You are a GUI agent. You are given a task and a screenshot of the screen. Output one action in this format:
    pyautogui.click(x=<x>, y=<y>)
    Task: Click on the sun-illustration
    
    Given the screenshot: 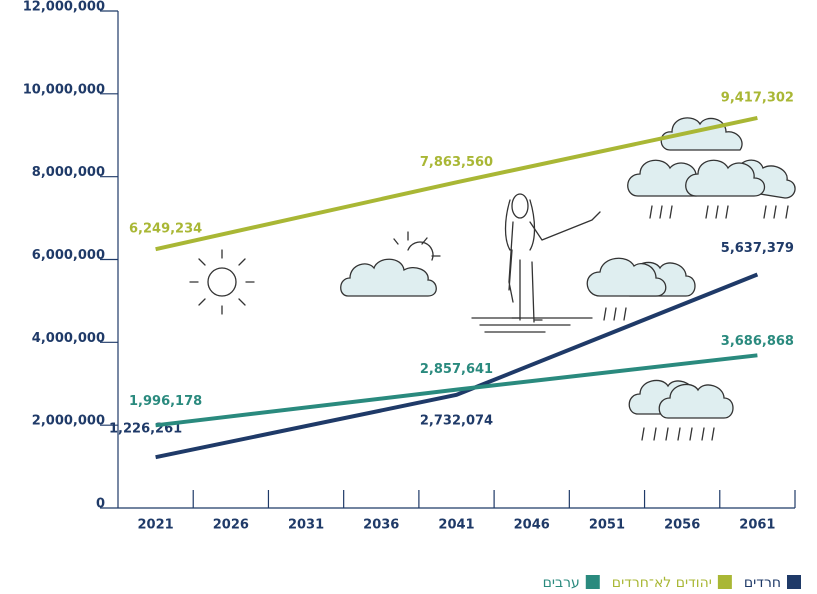 What is the action you would take?
    pyautogui.click(x=222, y=282)
    